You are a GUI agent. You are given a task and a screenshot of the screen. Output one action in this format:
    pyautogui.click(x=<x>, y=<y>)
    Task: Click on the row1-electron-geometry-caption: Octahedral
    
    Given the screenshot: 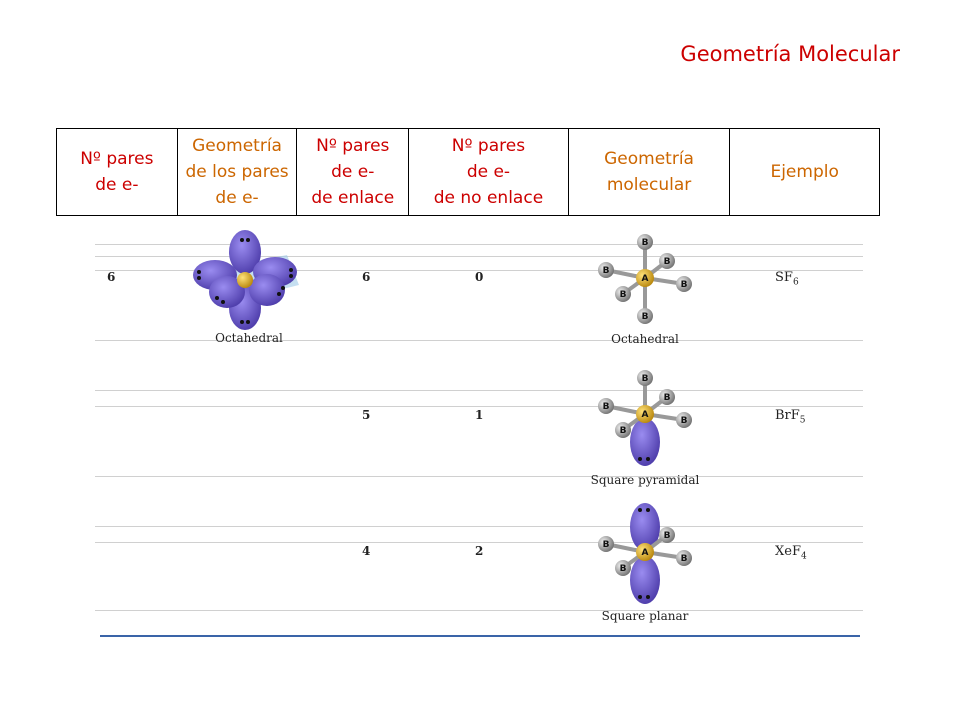 What is the action you would take?
    pyautogui.click(x=249, y=338)
    